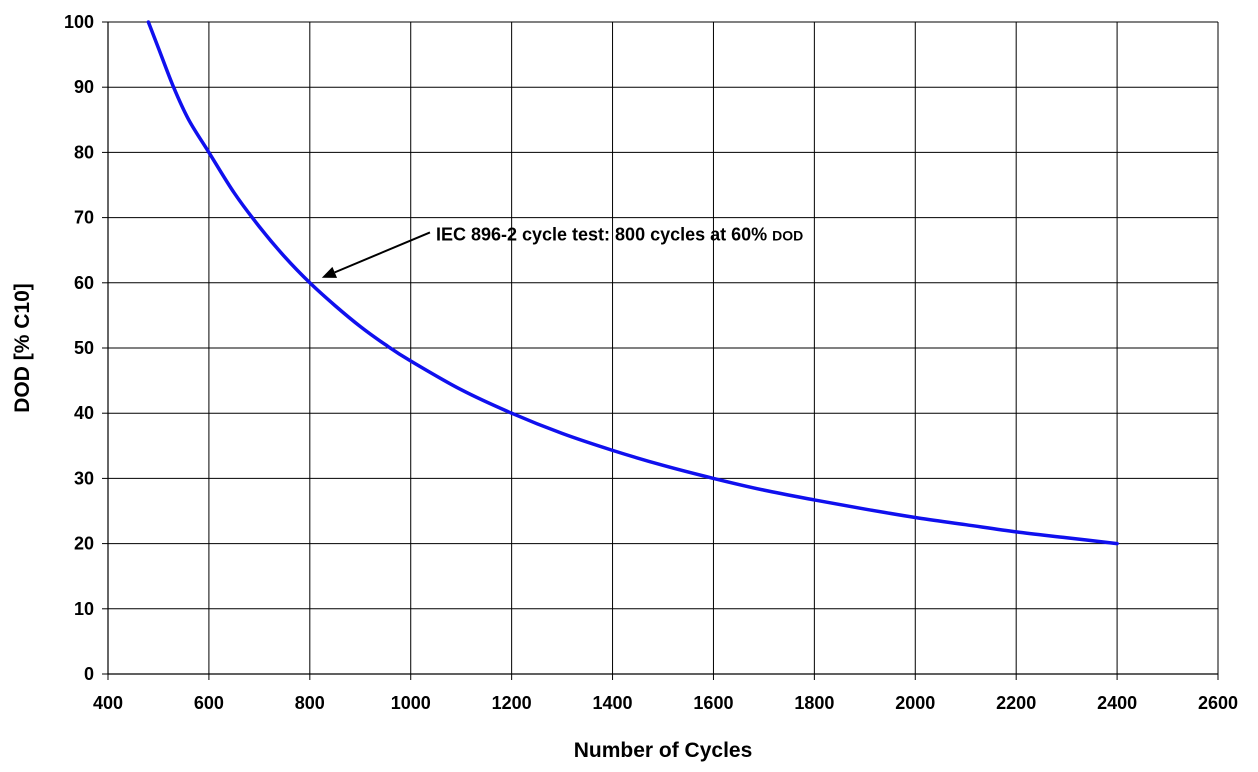  I want to click on y-tick-label: 100, so click(79, 22).